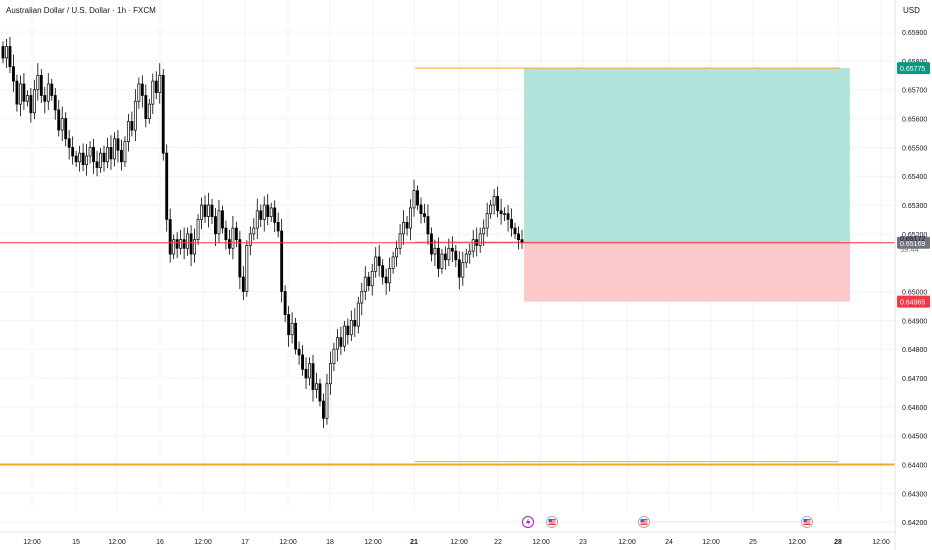 The image size is (932, 550). I want to click on stop-loss-badge-bg, so click(913, 301).